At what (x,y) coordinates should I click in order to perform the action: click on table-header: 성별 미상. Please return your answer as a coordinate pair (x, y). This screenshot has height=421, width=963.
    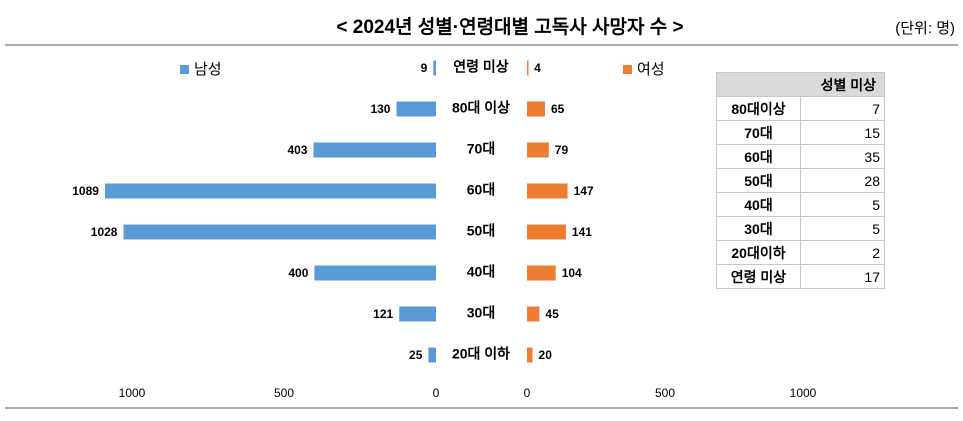
    Looking at the image, I should click on (800, 84).